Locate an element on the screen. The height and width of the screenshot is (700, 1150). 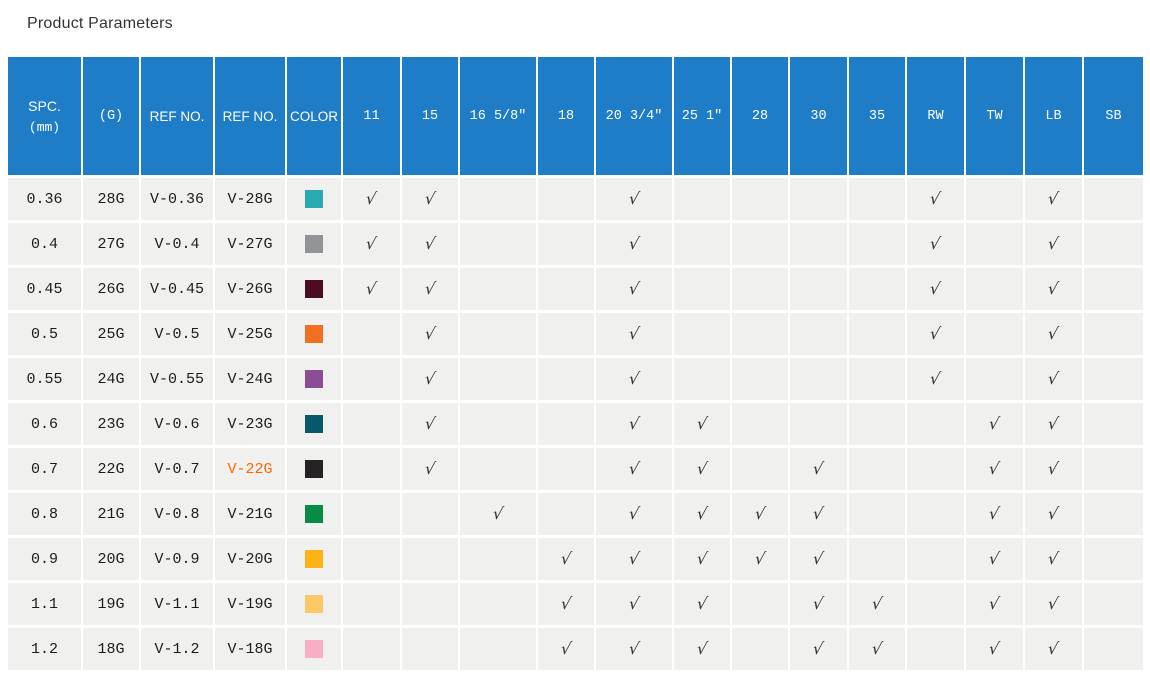
cell-tw is located at coordinates (995, 197).